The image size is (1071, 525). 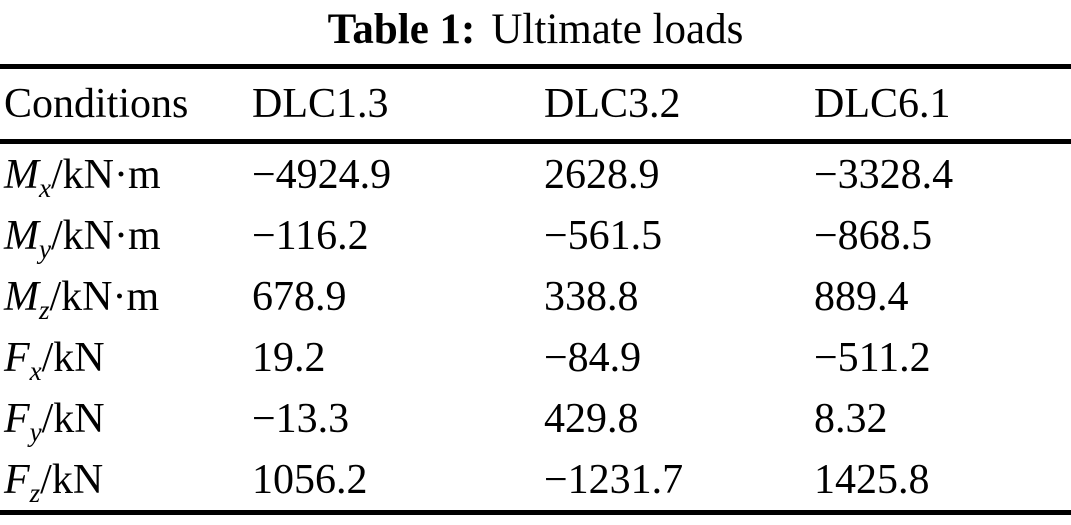 What do you see at coordinates (126, 418) in the screenshot?
I see `row-label-fy: Fy/kN` at bounding box center [126, 418].